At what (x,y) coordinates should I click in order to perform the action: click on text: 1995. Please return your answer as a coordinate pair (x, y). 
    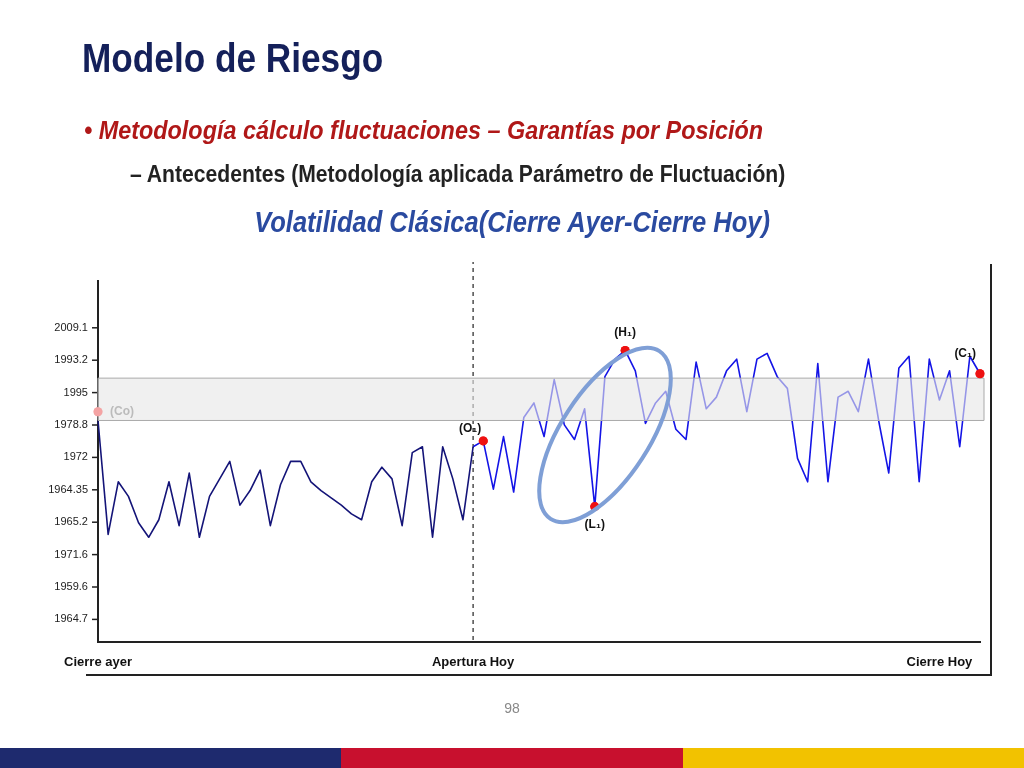
    Looking at the image, I should click on (75, 391).